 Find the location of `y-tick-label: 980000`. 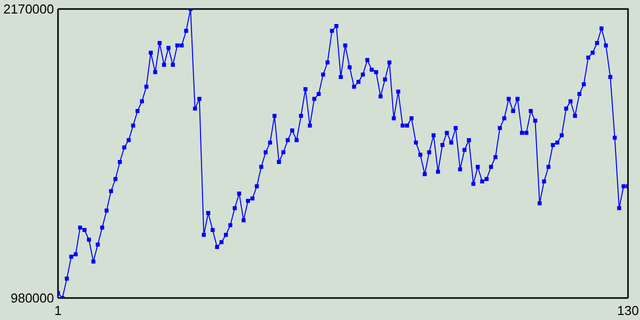

y-tick-label: 980000 is located at coordinates (32, 298).